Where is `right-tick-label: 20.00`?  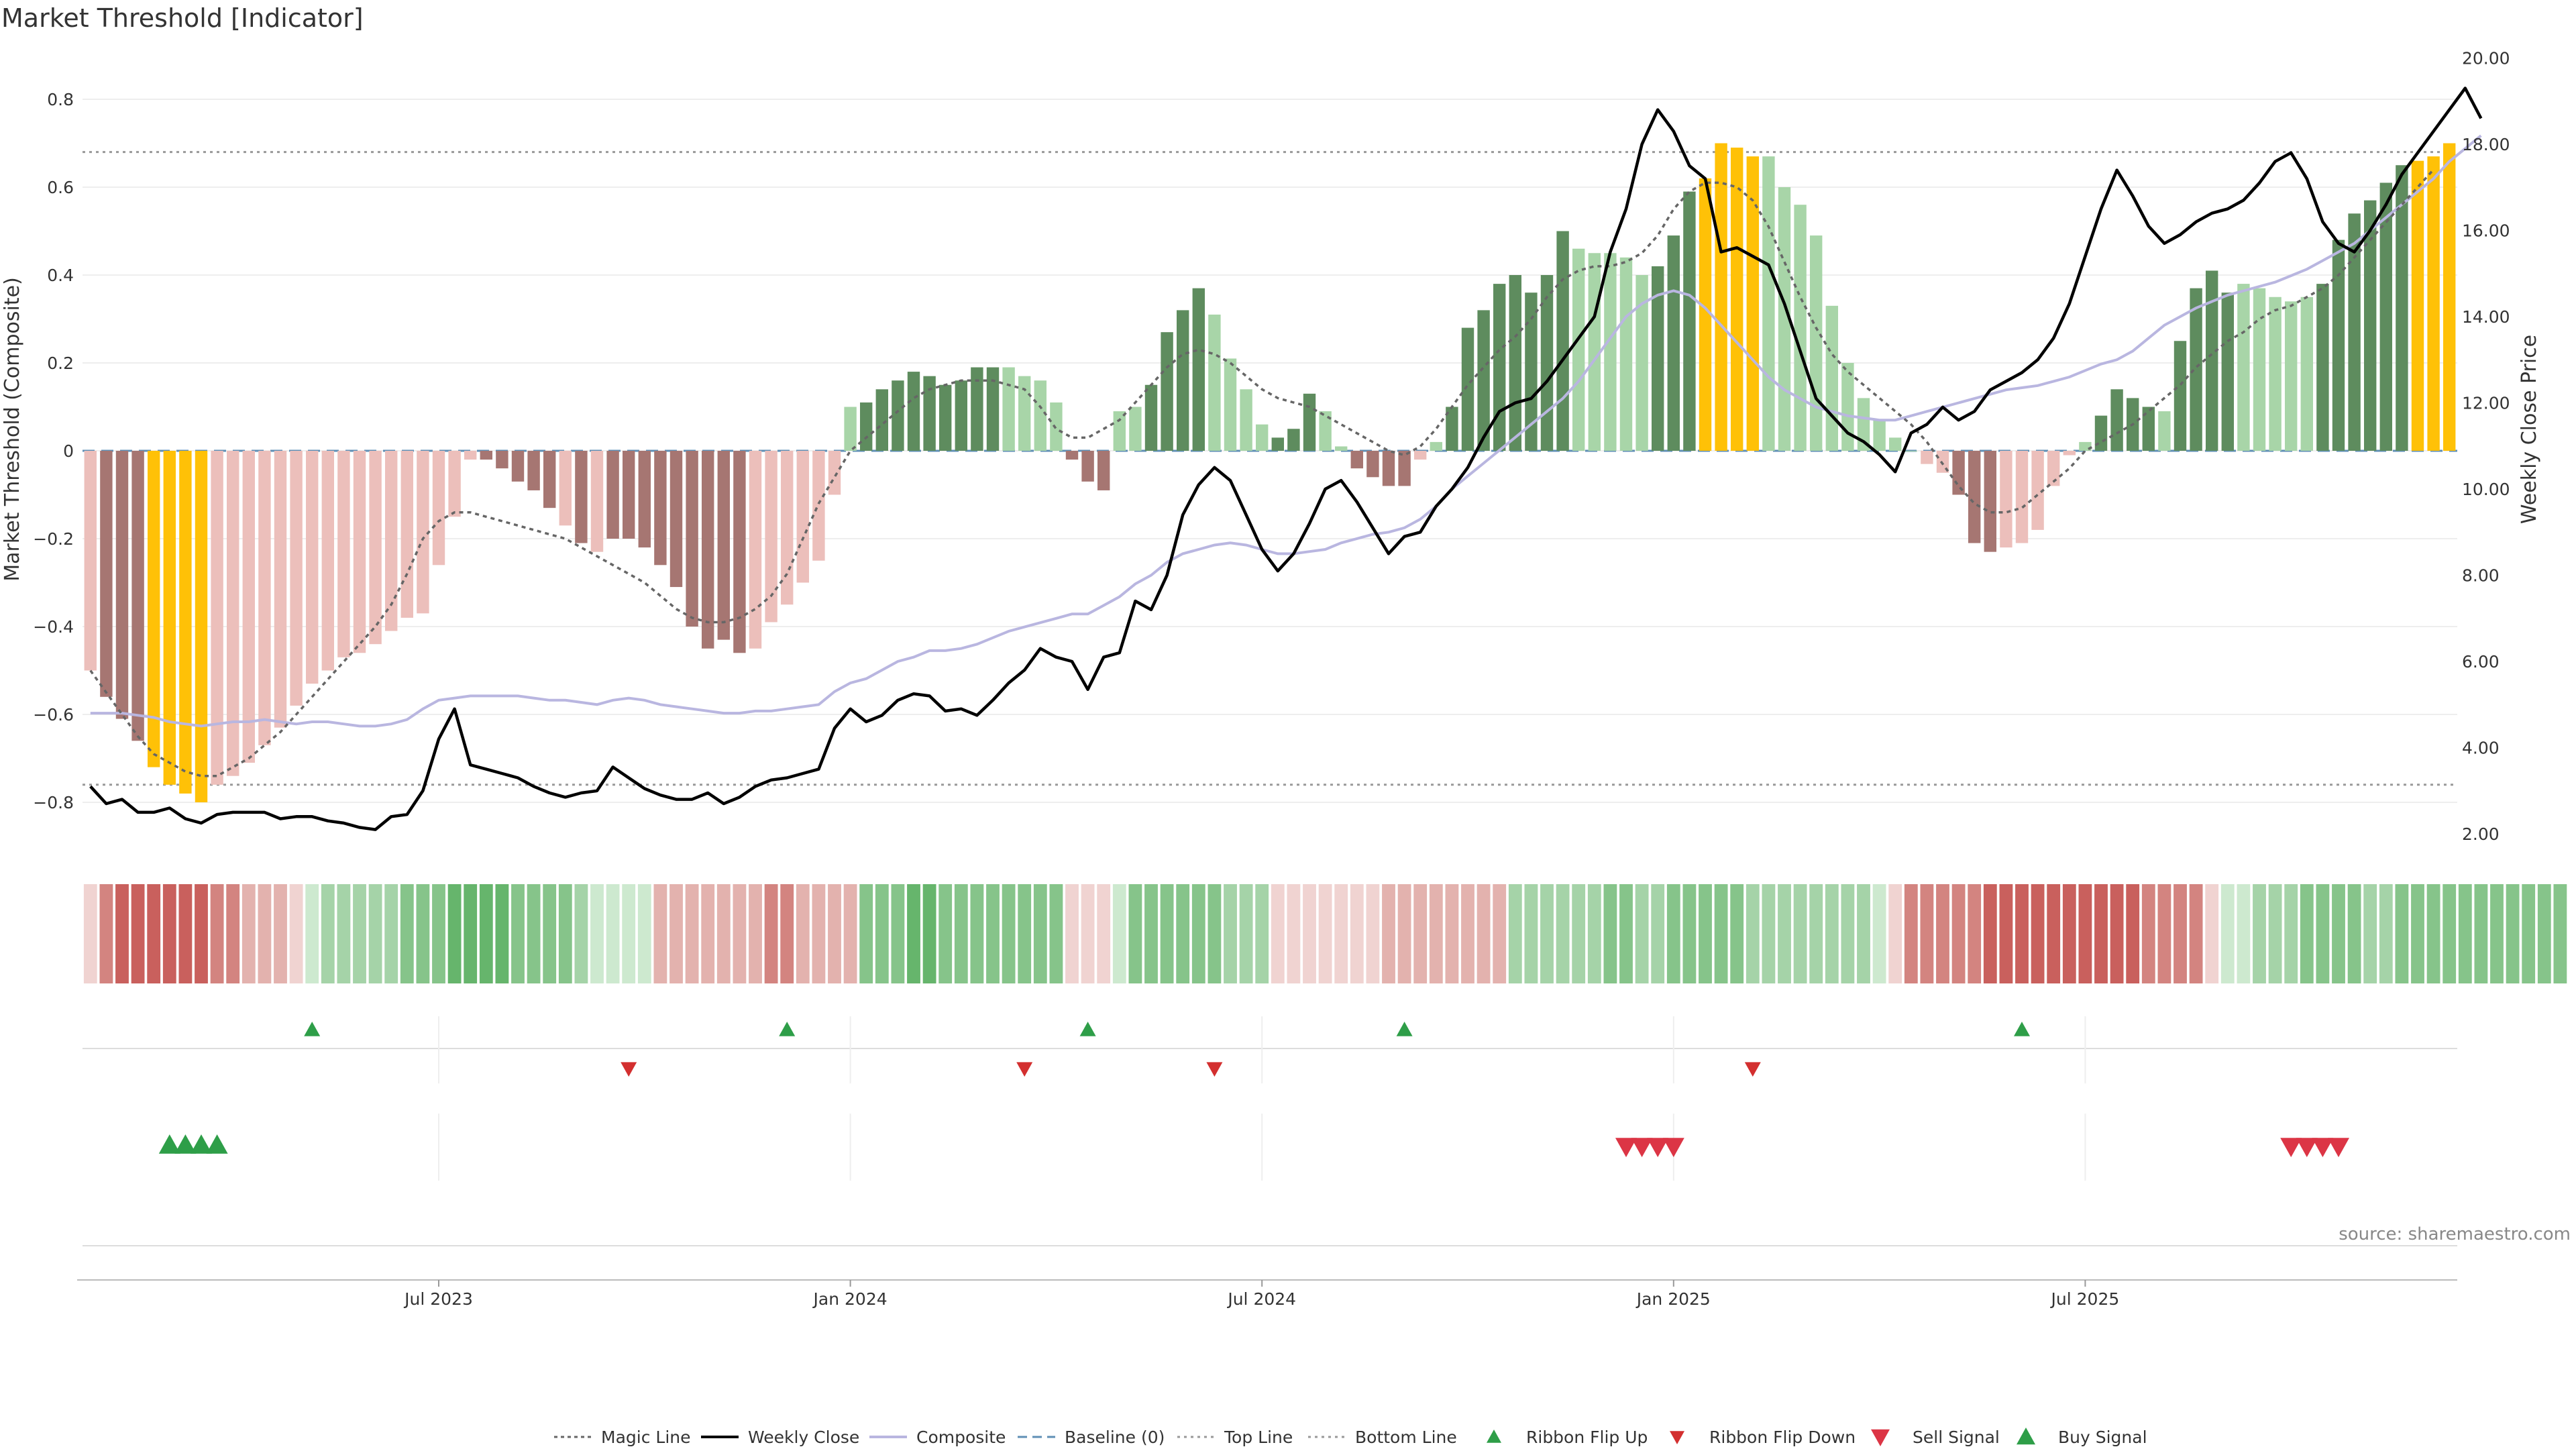
right-tick-label: 20.00 is located at coordinates (2486, 58).